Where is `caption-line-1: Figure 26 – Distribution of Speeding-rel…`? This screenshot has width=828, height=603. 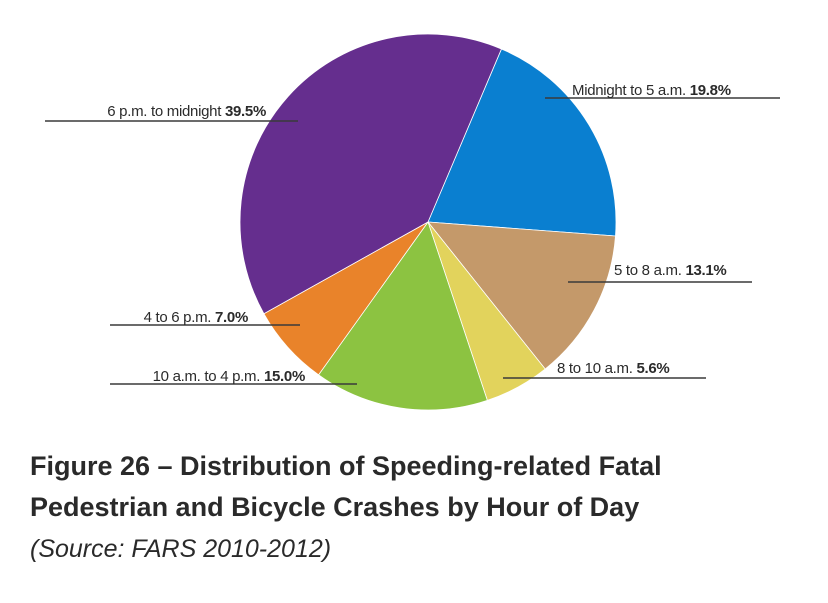 caption-line-1: Figure 26 – Distribution of Speeding-rel… is located at coordinates (346, 466).